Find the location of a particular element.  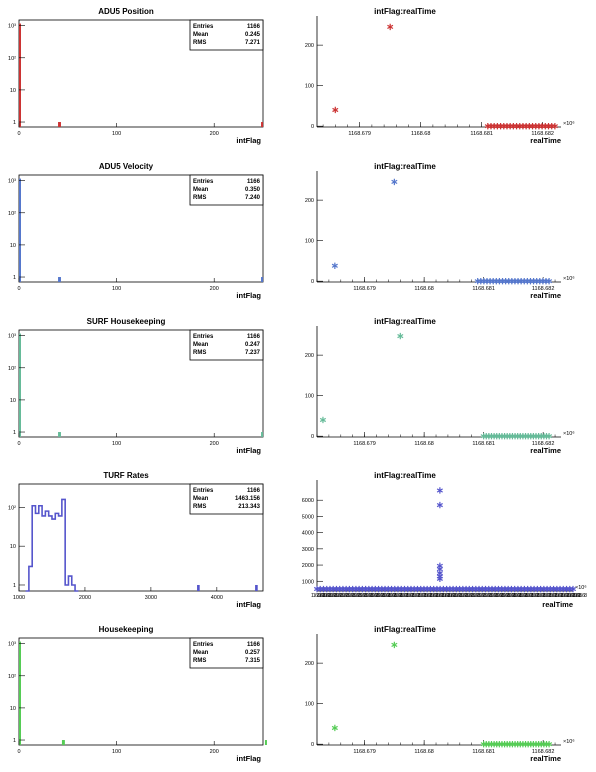

x-tick-label: 1168.681 is located at coordinates (481, 134).